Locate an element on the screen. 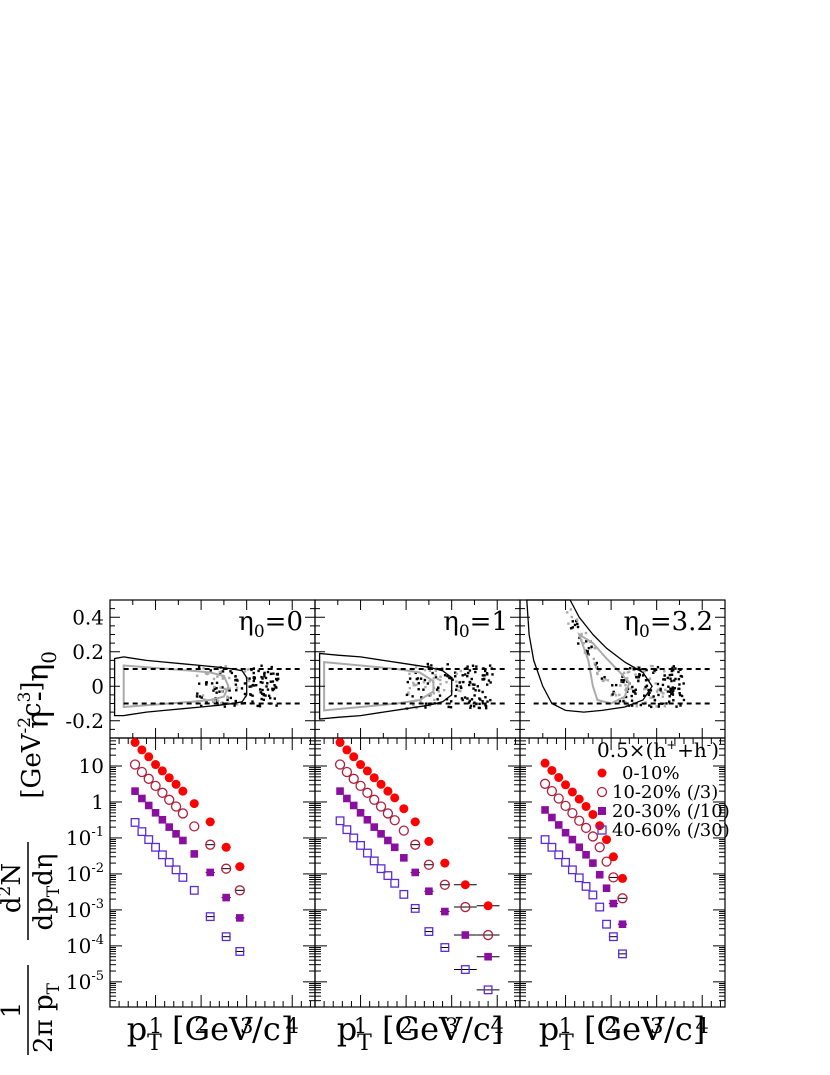 This screenshot has width=830, height=1075. panel-annotation: η0=0 is located at coordinates (270, 624).